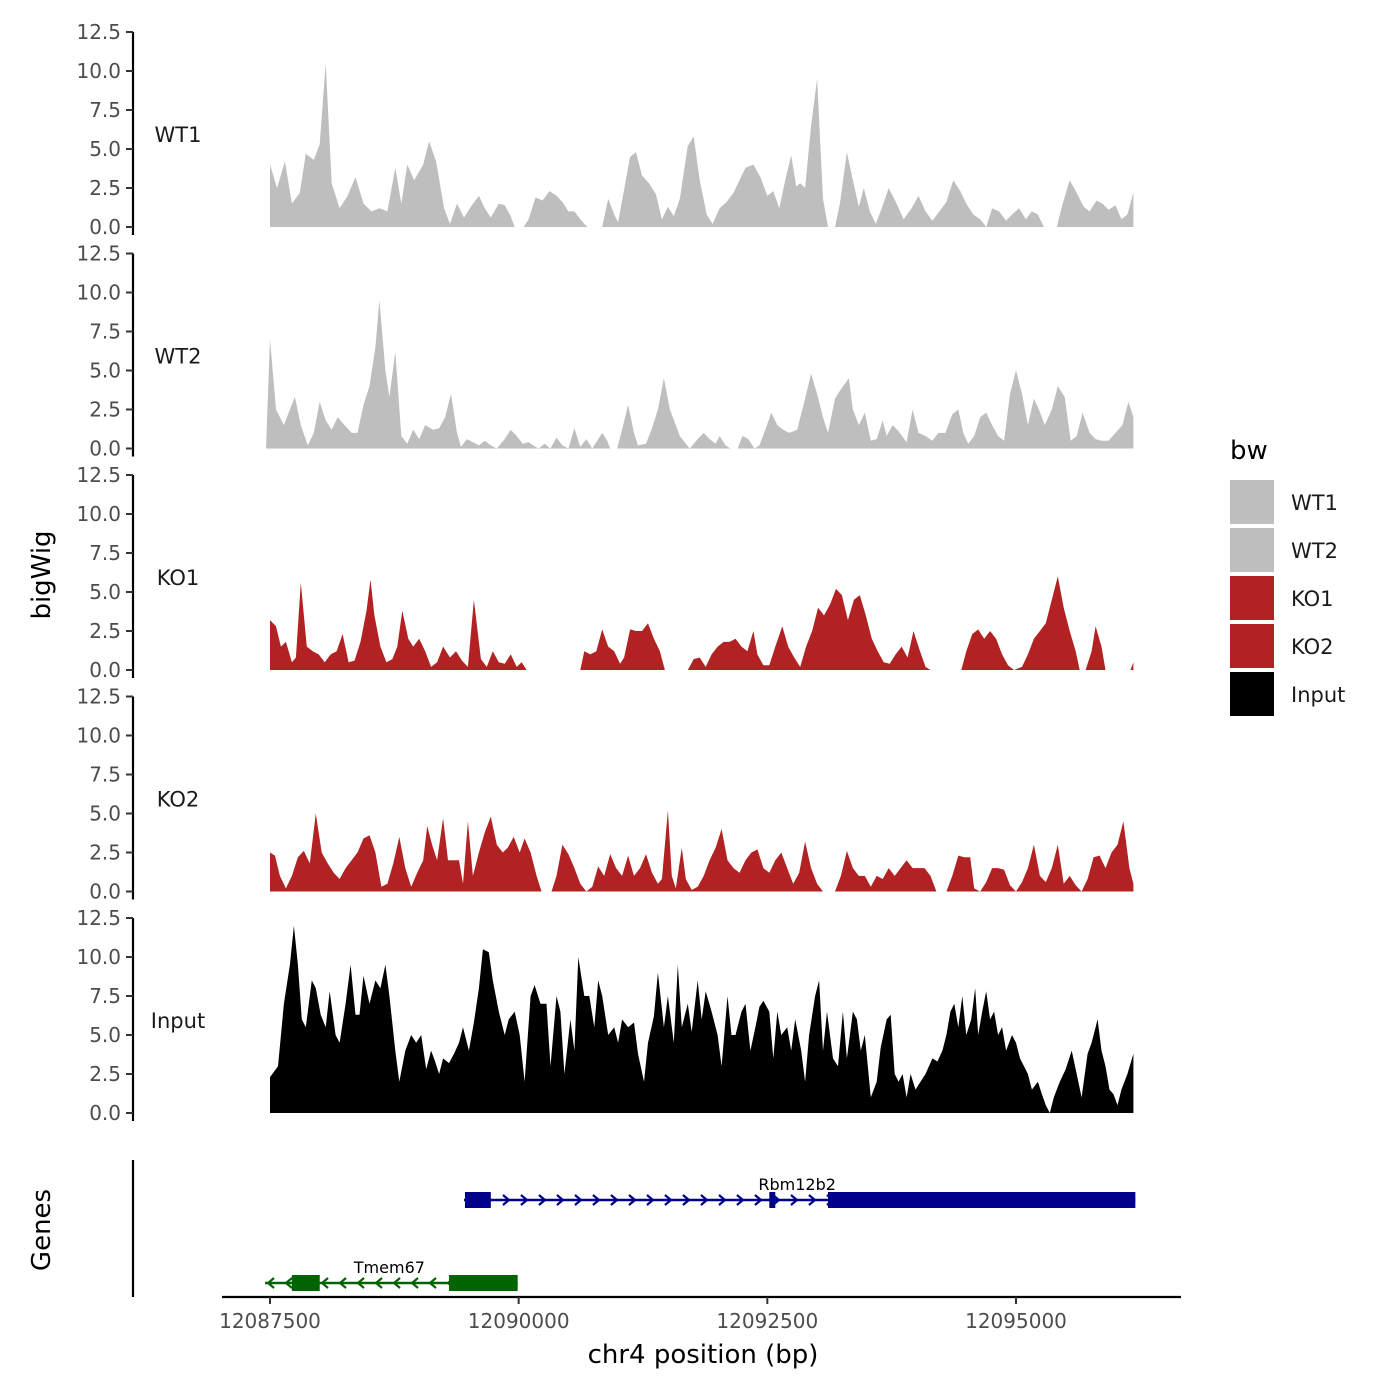  Describe the element at coordinates (178, 135) in the screenshot. I see `track-label: WT1` at that location.